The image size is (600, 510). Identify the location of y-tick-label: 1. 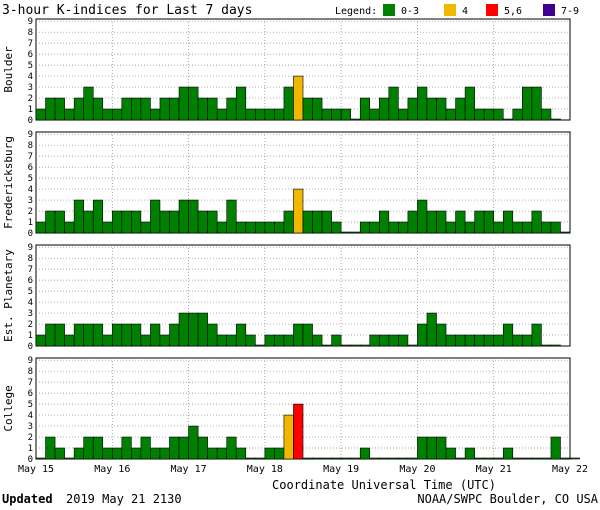
(30, 449).